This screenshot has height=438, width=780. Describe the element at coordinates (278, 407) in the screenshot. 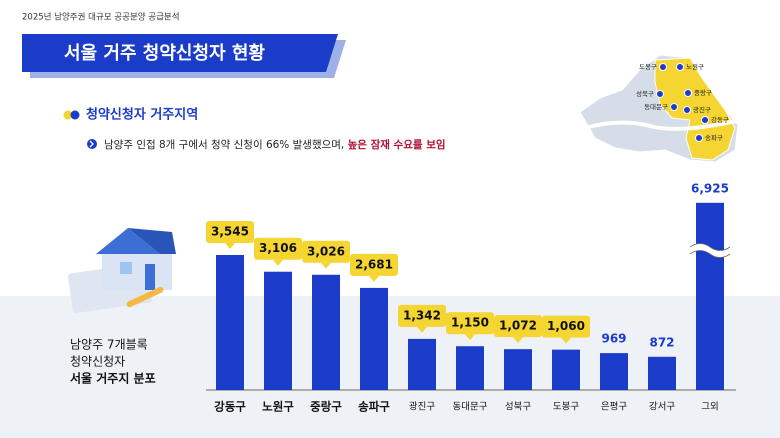

I see `x-tick-label: 노원구` at that location.